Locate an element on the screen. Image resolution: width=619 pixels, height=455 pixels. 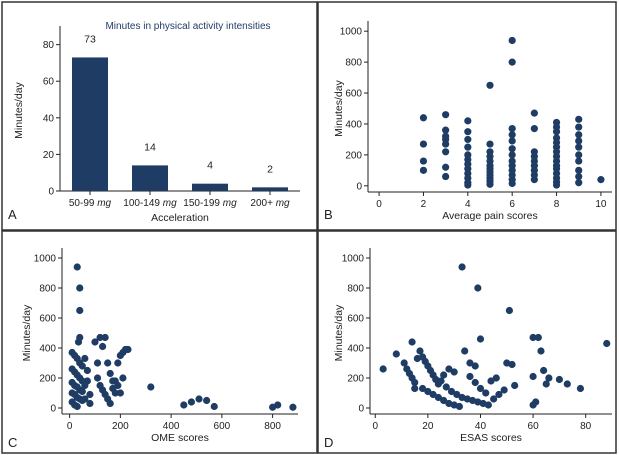
x-tick-label: 6 is located at coordinates (512, 204).